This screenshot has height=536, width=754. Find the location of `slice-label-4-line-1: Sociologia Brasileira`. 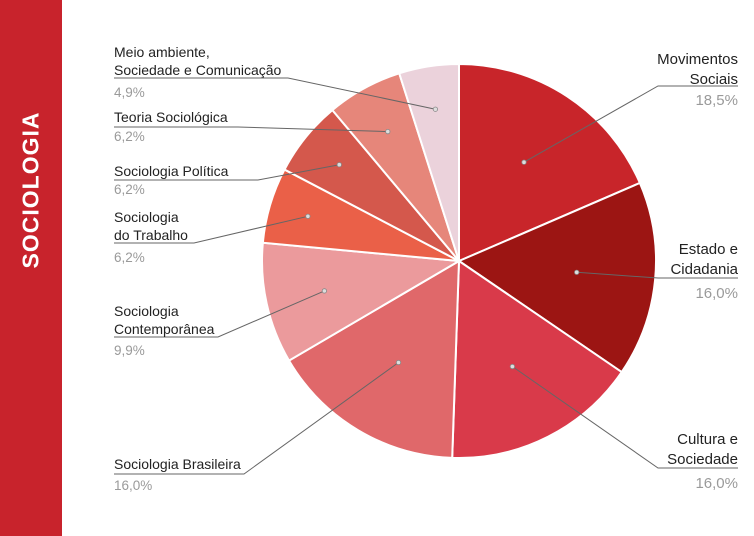

slice-label-4-line-1: Sociologia Brasileira is located at coordinates (177, 464).